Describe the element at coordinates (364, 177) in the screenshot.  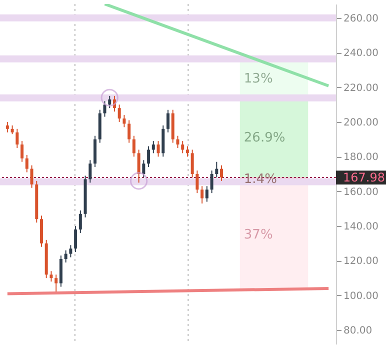
I see `ref-line-label: 167.98` at that location.